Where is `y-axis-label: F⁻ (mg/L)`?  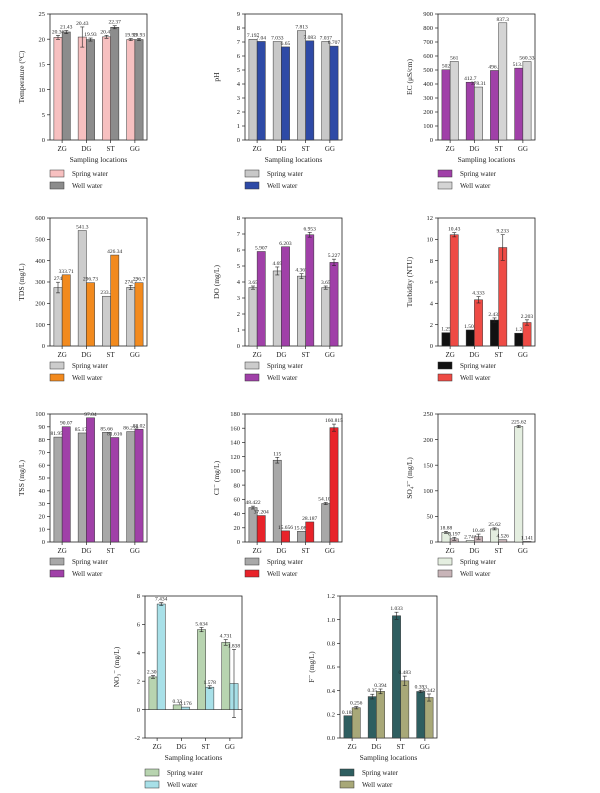
y-axis-label: F⁻ (mg/L) is located at coordinates (311, 667).